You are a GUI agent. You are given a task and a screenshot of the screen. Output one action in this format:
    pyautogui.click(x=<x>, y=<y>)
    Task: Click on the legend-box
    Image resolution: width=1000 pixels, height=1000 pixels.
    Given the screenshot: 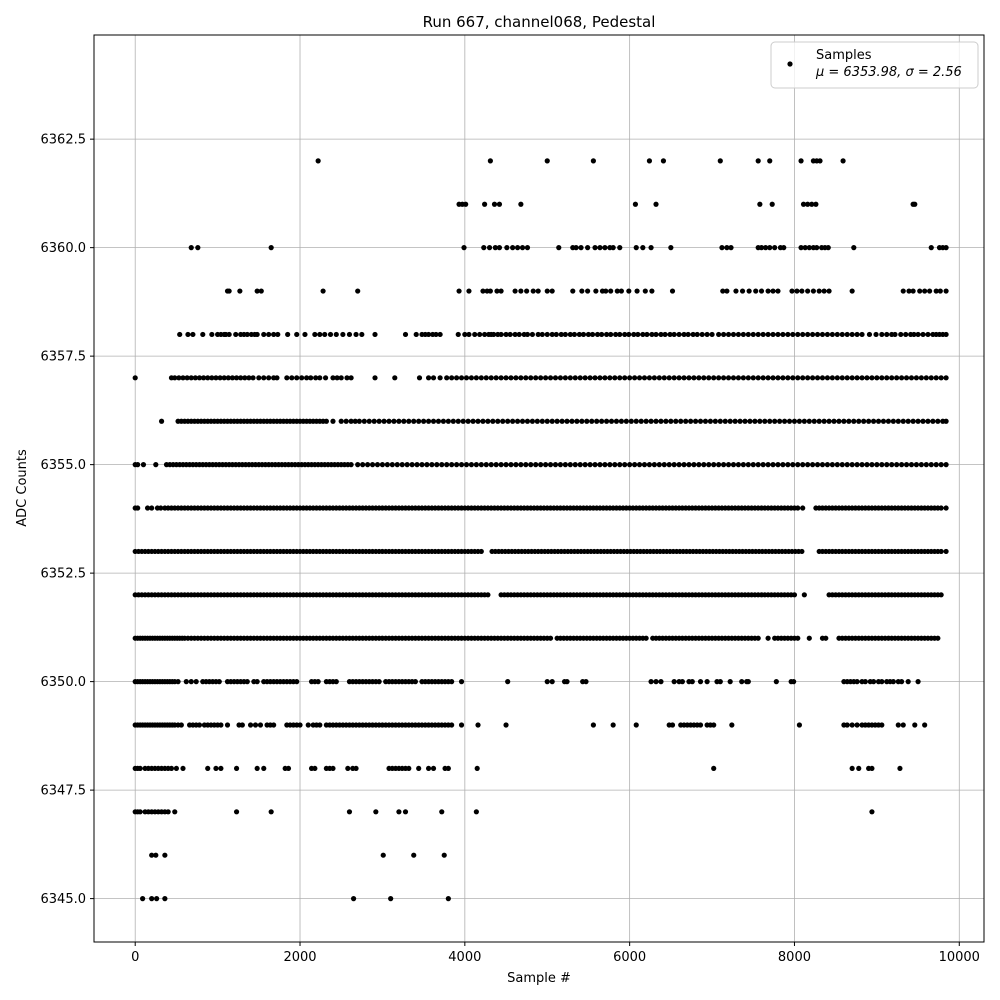 What is the action you would take?
    pyautogui.click(x=874, y=65)
    